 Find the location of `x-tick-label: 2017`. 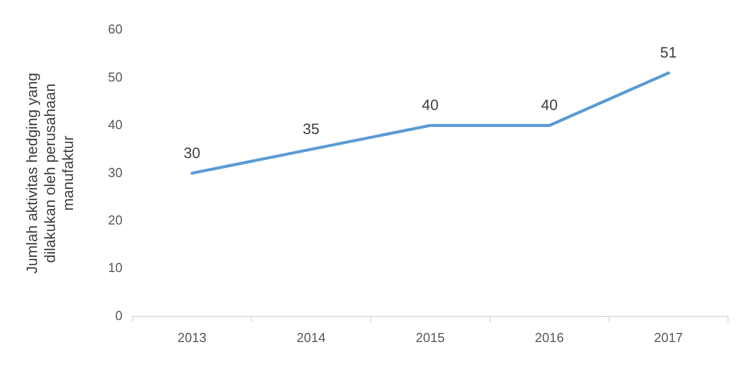

x-tick-label: 2017 is located at coordinates (668, 337).